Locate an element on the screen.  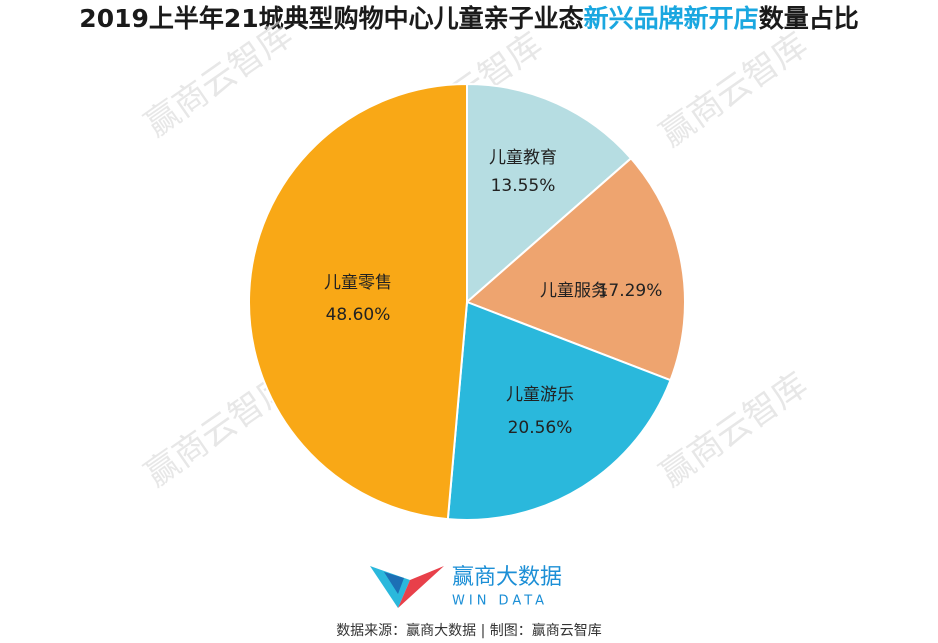
title-part: 数量占比 is located at coordinates (809, 18).